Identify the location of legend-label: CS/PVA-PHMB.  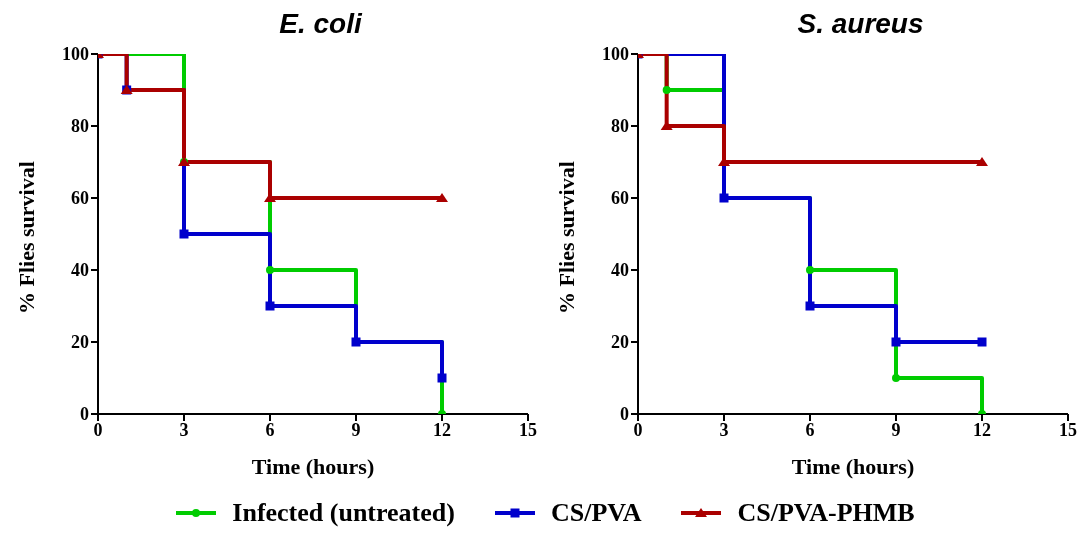
(826, 513).